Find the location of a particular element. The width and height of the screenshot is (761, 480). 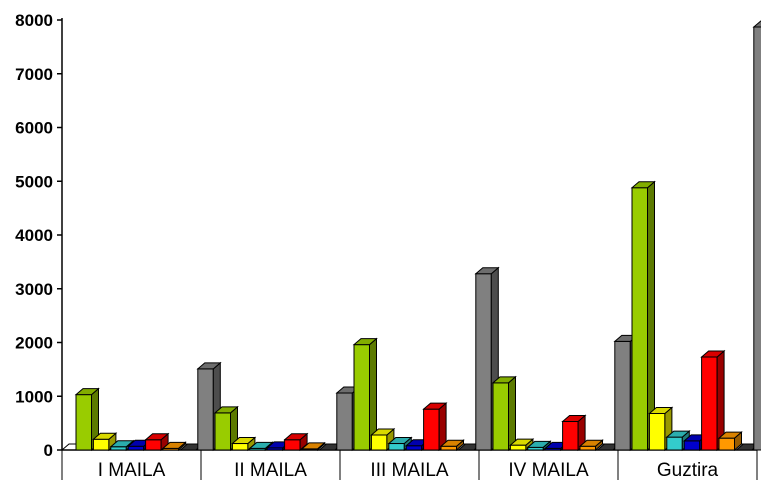

y-tick-label: 7000 is located at coordinates (34, 74).